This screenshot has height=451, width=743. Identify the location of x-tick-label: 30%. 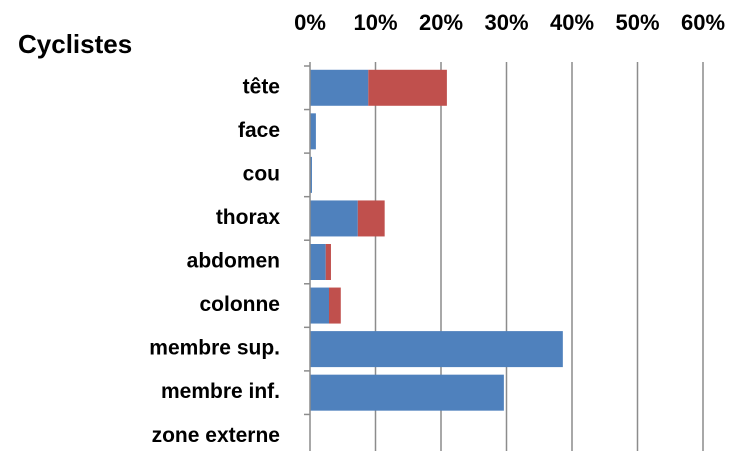
(506, 22).